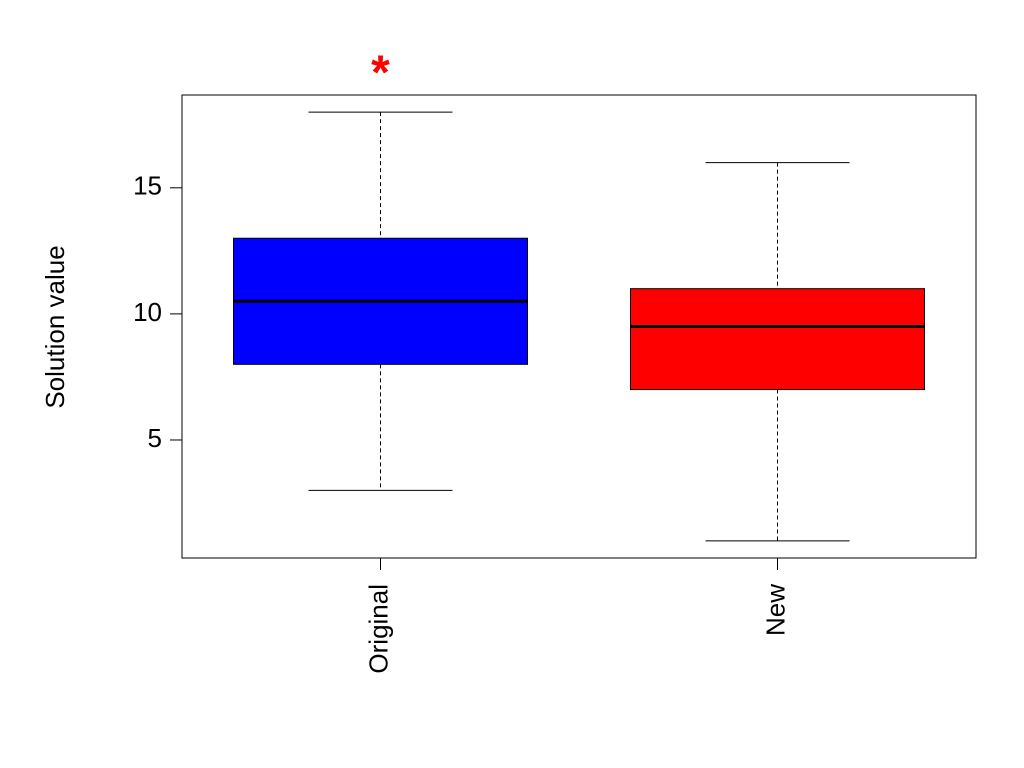 This screenshot has width=1024, height=768. Describe the element at coordinates (378, 629) in the screenshot. I see `x-tick-label: Original` at that location.